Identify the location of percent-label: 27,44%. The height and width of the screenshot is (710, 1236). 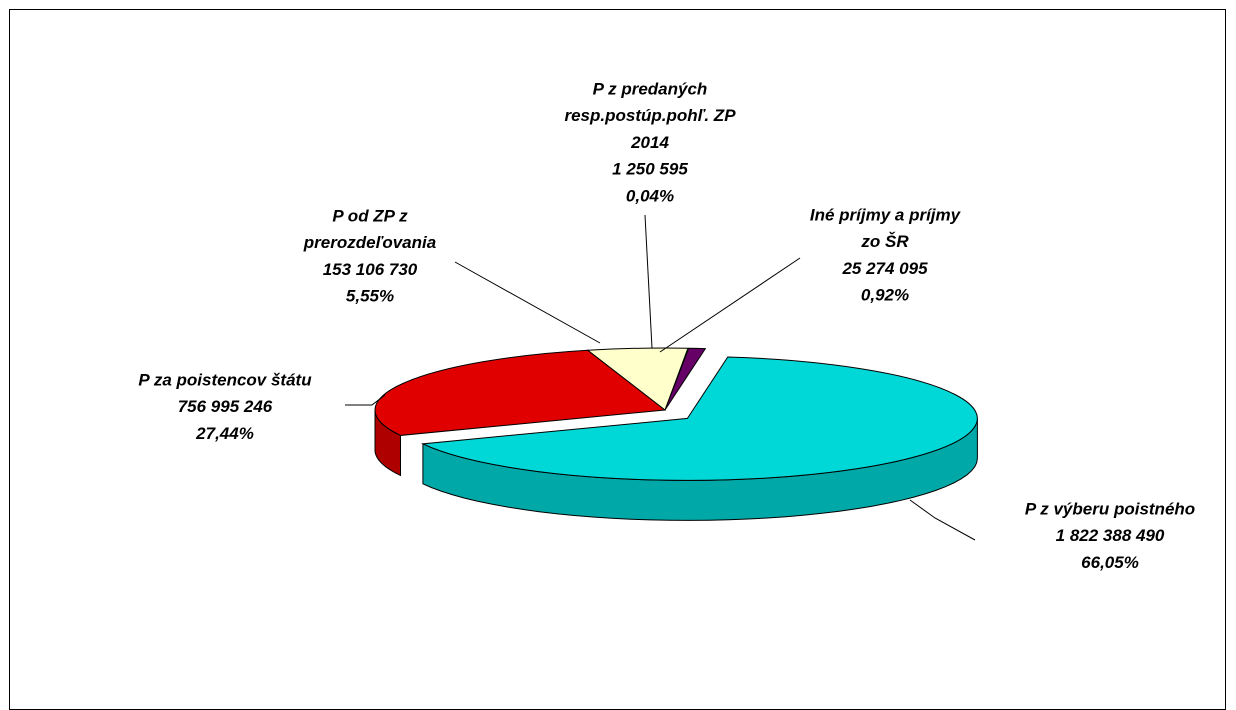
(224, 433).